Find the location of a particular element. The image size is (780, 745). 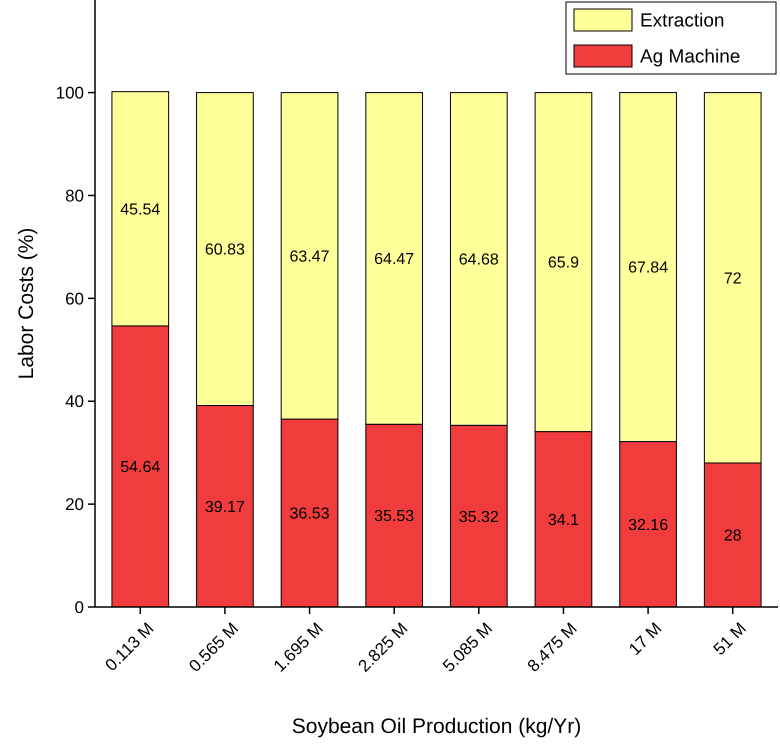

data-label: 63.47 is located at coordinates (310, 257).